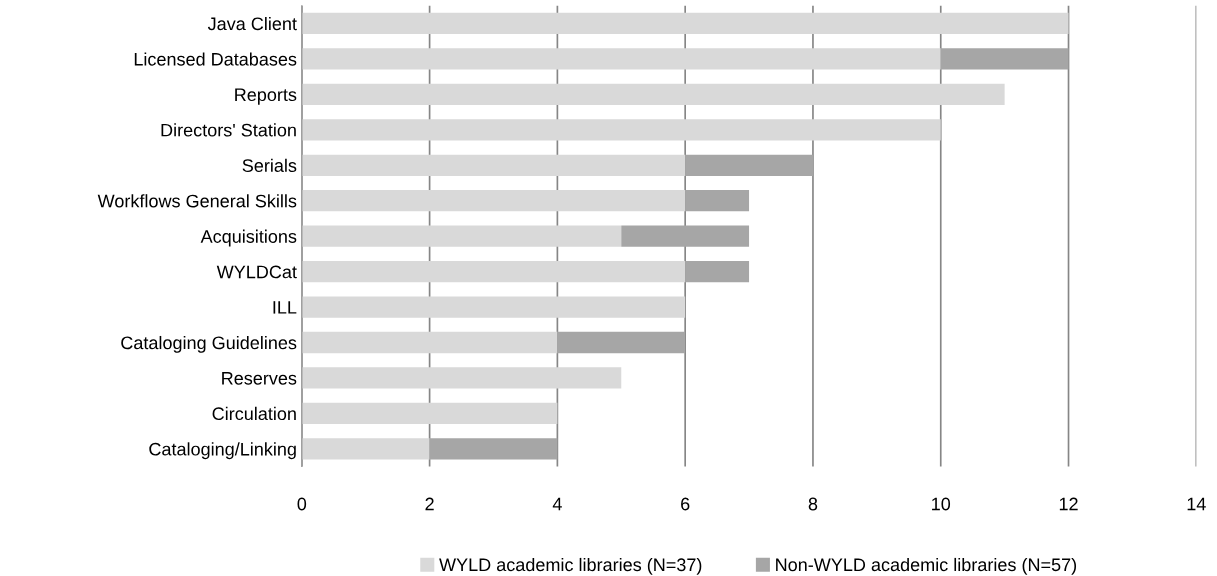 This screenshot has height=576, width=1217. Describe the element at coordinates (685, 504) in the screenshot. I see `x-tick-label: 6` at that location.